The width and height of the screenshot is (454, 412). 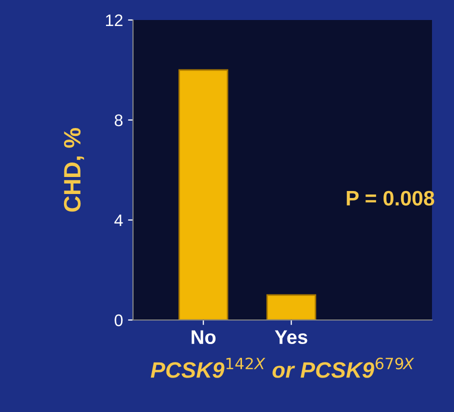 What do you see at coordinates (282, 368) in the screenshot?
I see `x-axis-title: PCSK9$^{142X}$ or PCSK9$^{679X}$` at bounding box center [282, 368].